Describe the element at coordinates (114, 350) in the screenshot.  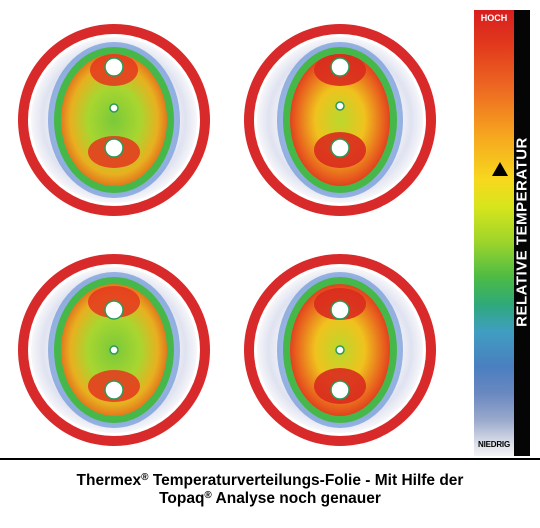
I see `disc-bottom-left` at that location.